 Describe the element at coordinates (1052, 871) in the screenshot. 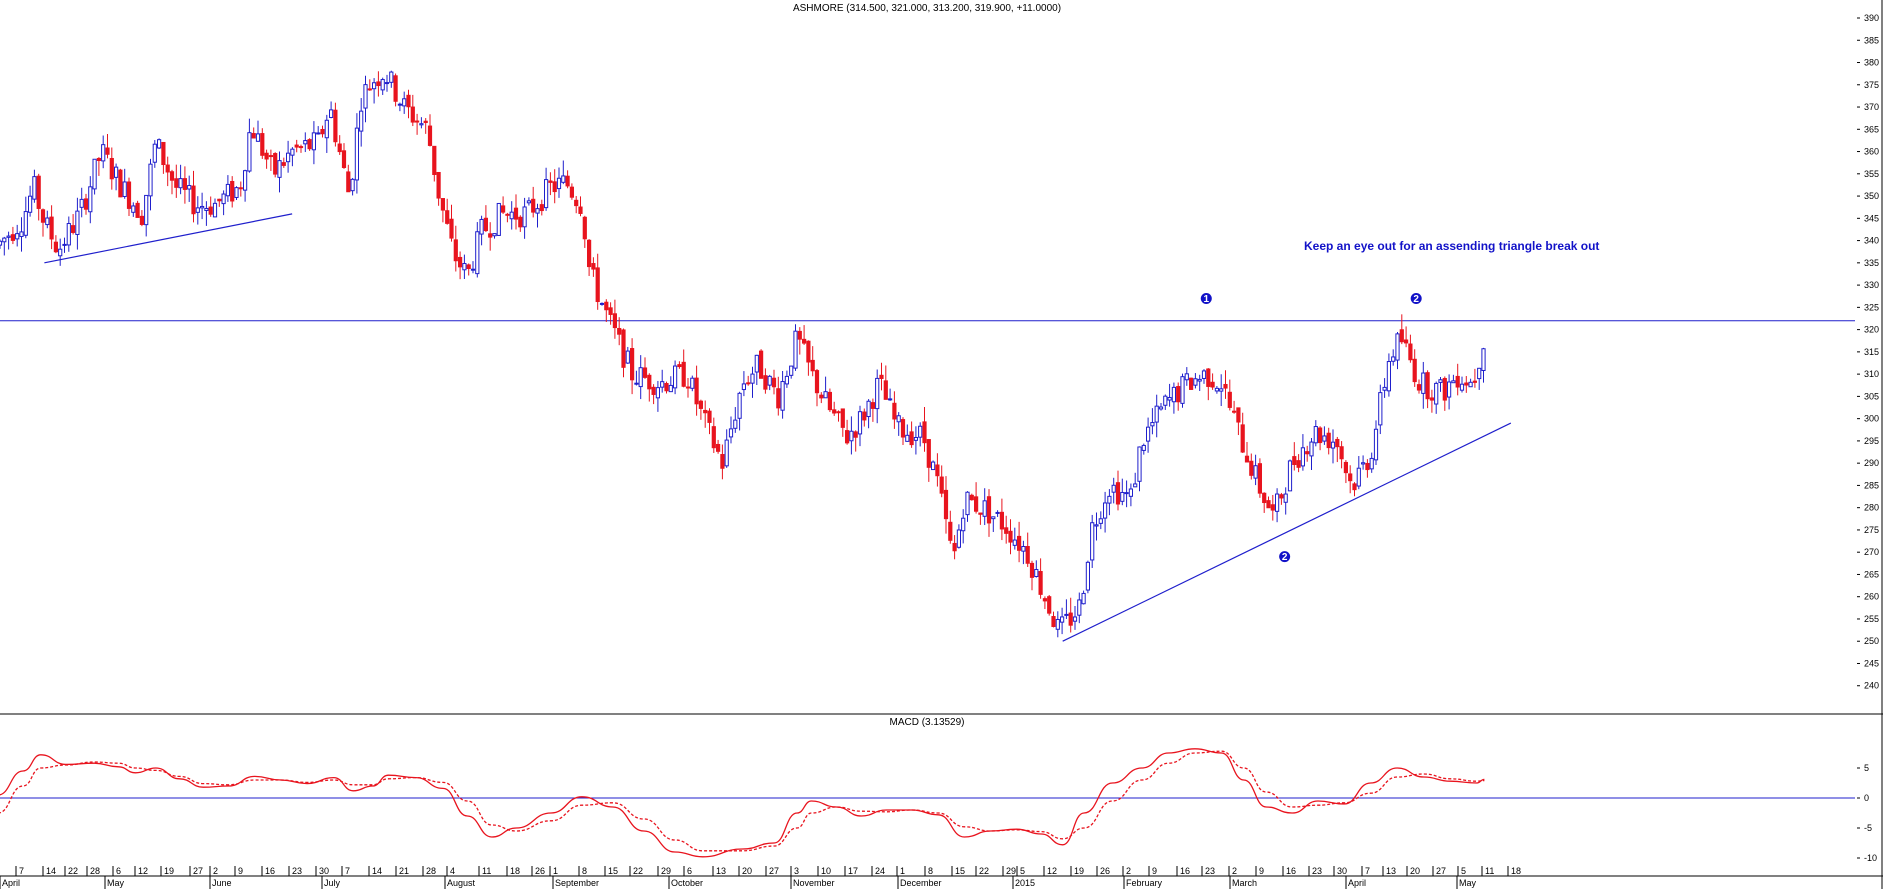

I see `x-day-label: 12` at that location.